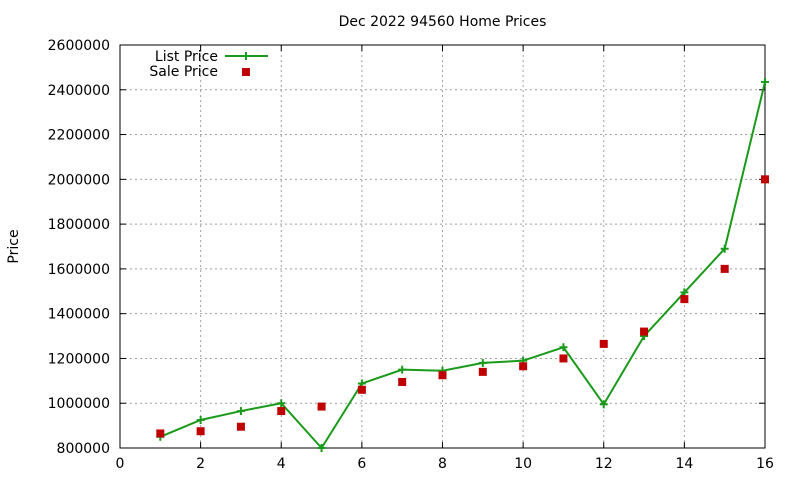 This screenshot has width=800, height=480. Describe the element at coordinates (442, 464) in the screenshot. I see `x-tick-label: 8` at that location.